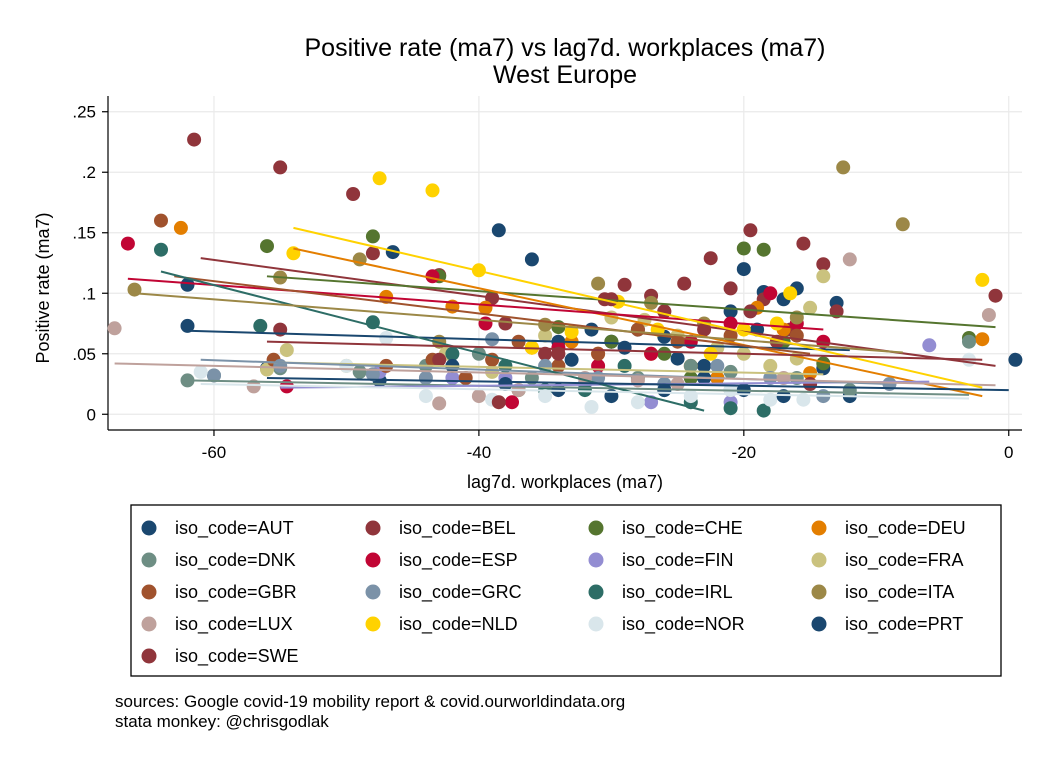  I want to click on legend-label-esp: iso_code=ESP, so click(458, 560).